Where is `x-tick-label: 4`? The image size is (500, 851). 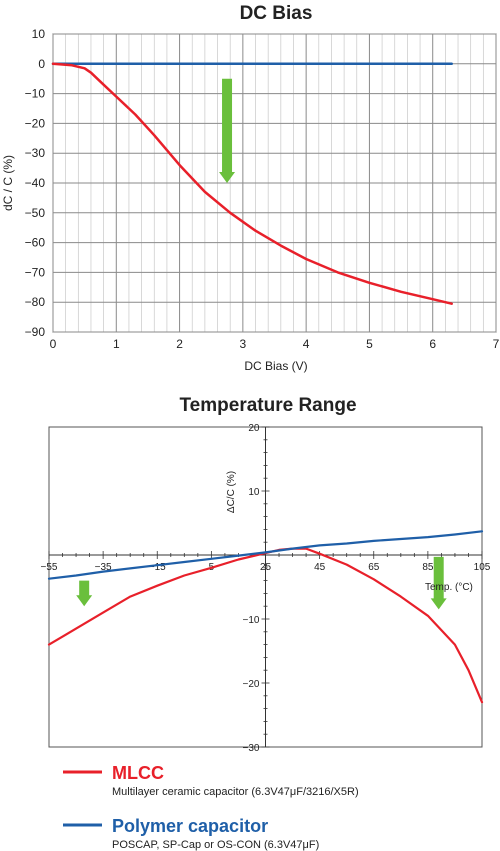
x-tick-label: 4 is located at coordinates (306, 344).